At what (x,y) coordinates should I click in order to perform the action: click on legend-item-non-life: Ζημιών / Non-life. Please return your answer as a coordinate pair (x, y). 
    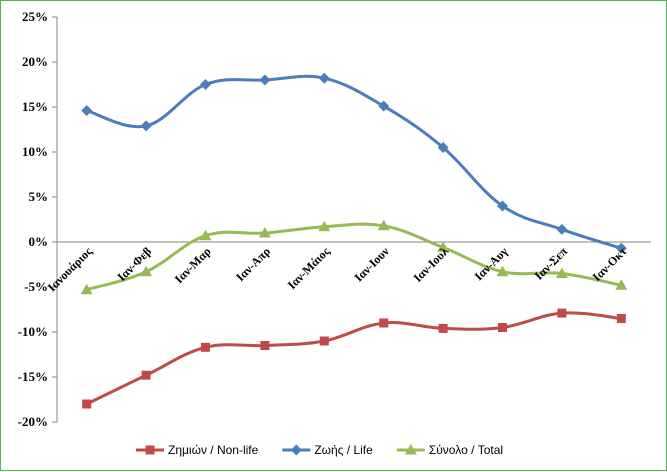
    Looking at the image, I should click on (197, 450).